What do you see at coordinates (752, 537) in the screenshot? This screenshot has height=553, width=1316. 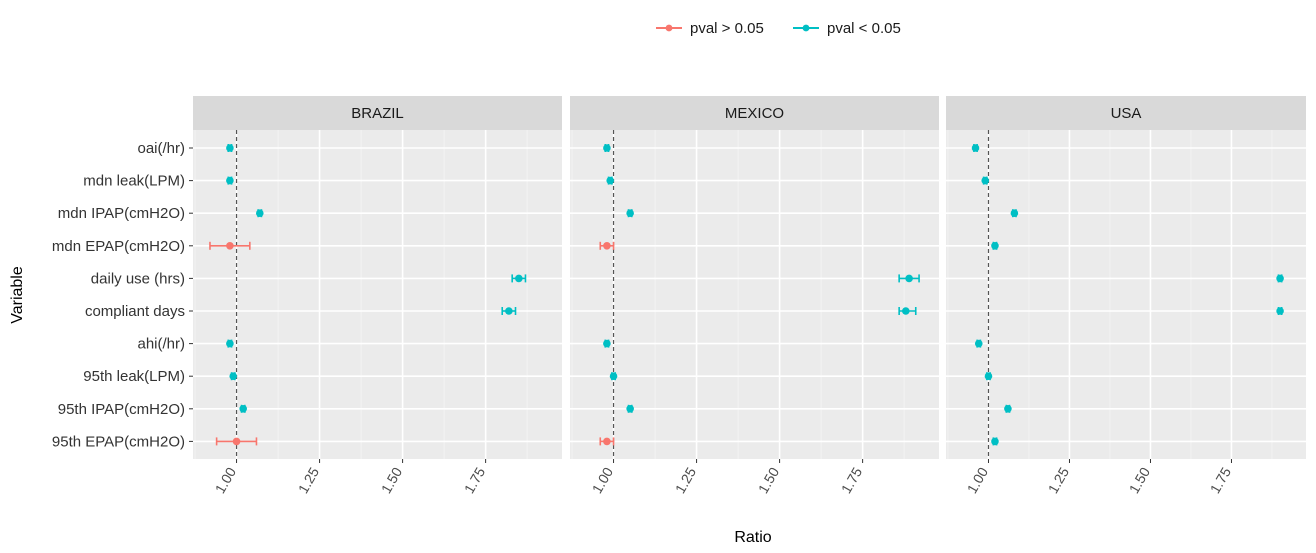 I see `x-axis-title: Ratio` at bounding box center [752, 537].